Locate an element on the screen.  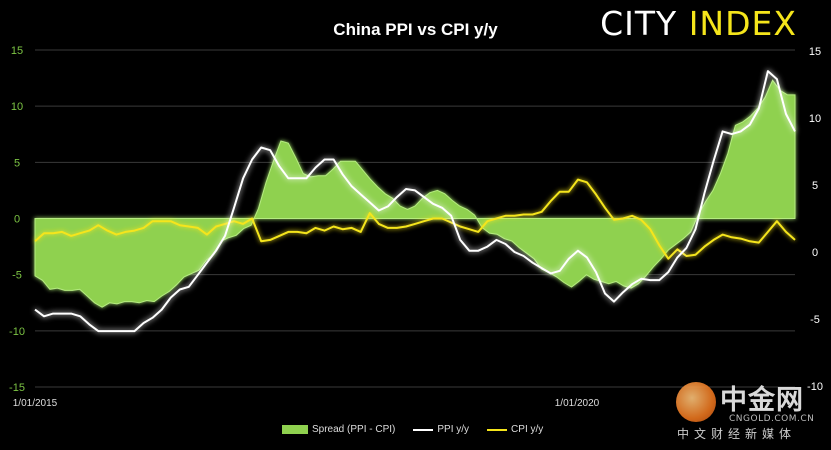
x-axis: 1/01/2015 1/01/2020 is located at coordinates (306, 403).